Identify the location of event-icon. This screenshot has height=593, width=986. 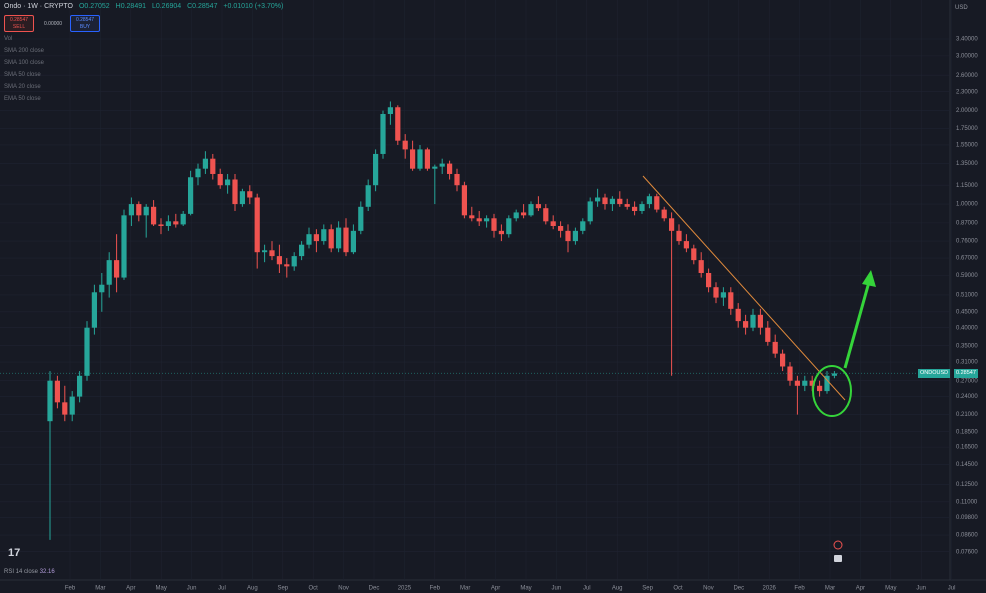
(838, 558).